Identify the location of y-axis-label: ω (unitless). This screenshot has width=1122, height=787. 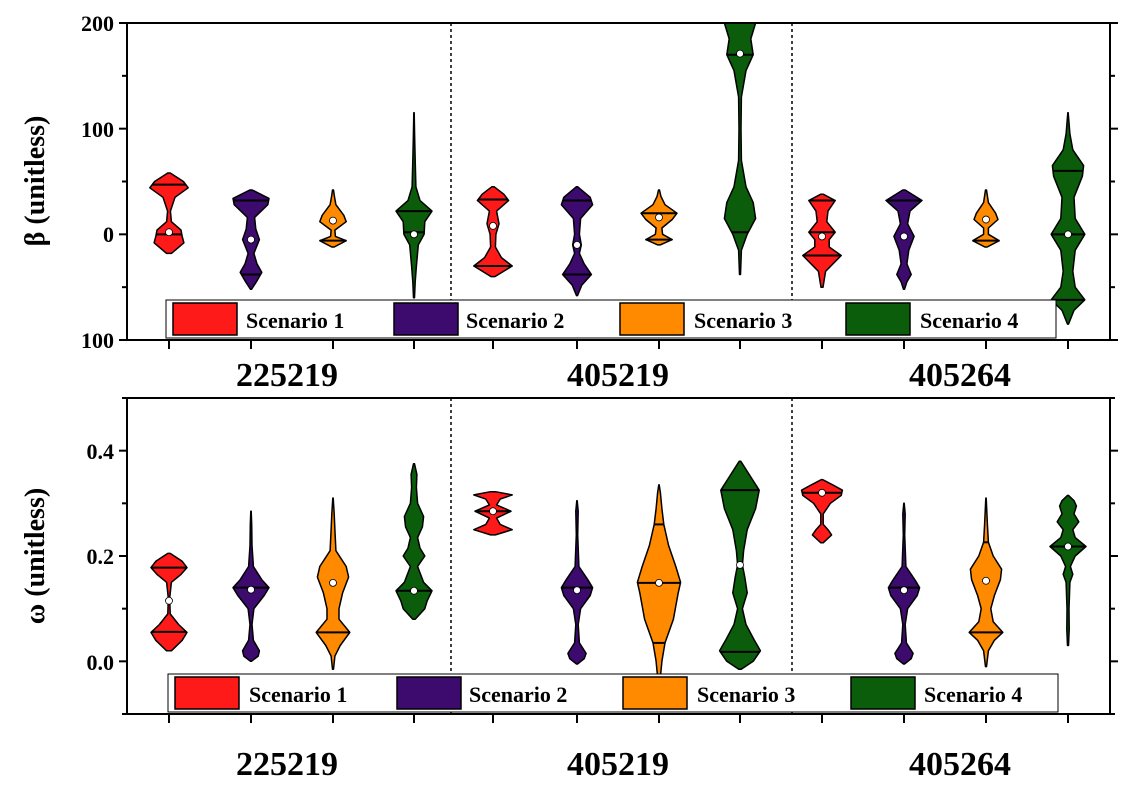
(35, 556).